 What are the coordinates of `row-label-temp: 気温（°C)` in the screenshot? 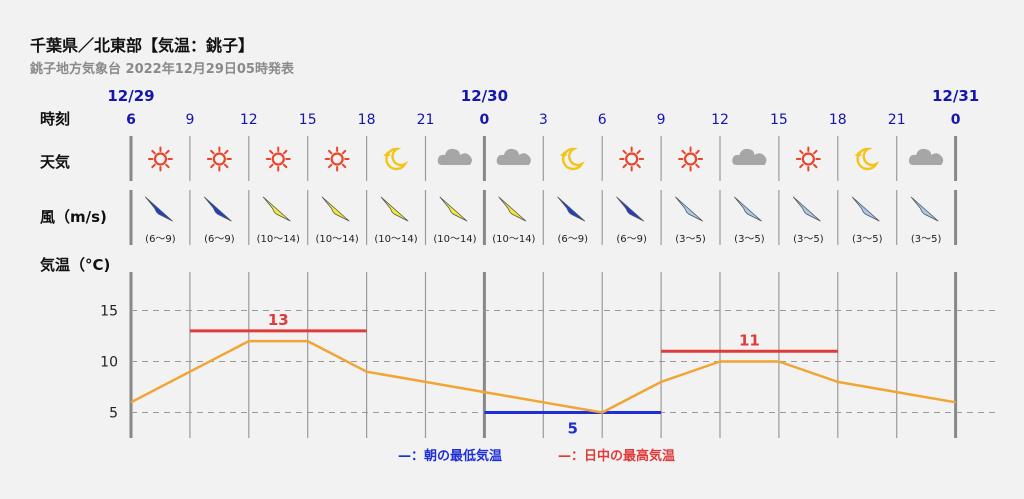 It's located at (75, 265).